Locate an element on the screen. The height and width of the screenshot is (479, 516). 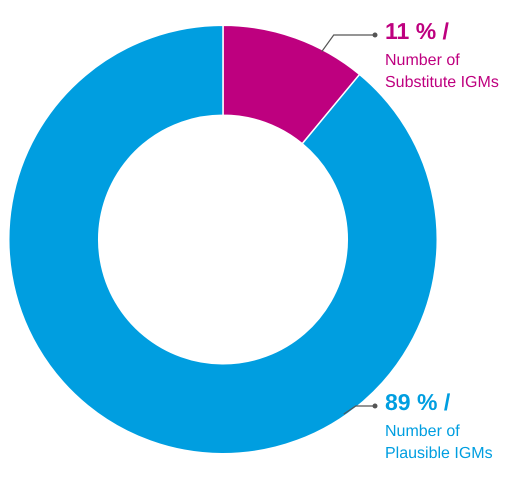
data-label: 11 % / is located at coordinates (417, 31).